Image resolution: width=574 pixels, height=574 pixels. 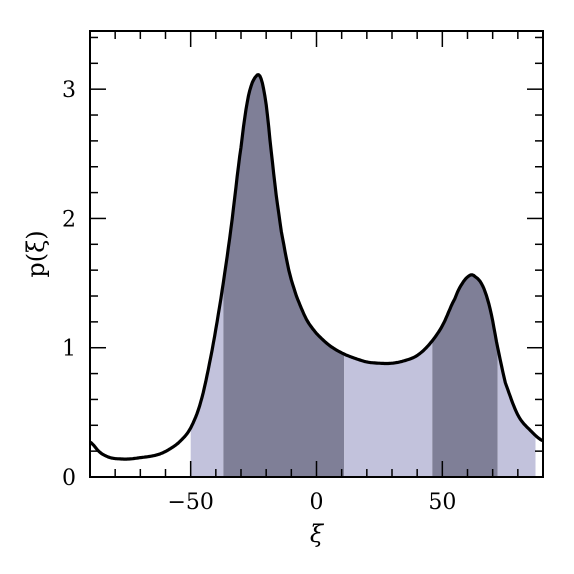 I want to click on y-tick-labels: 0 1 2 3, so click(x=69, y=284).